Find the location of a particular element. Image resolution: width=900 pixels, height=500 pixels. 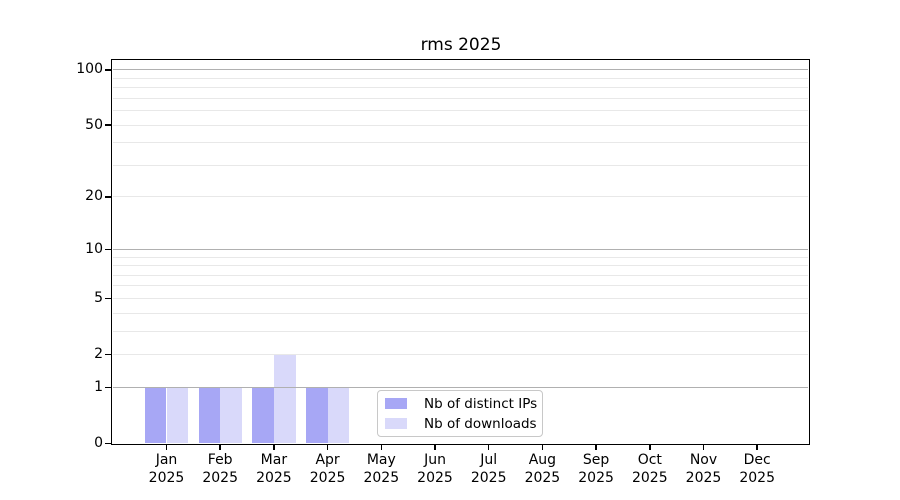

legend: Nb of distinct IPs Nb of downloads is located at coordinates (460, 413).